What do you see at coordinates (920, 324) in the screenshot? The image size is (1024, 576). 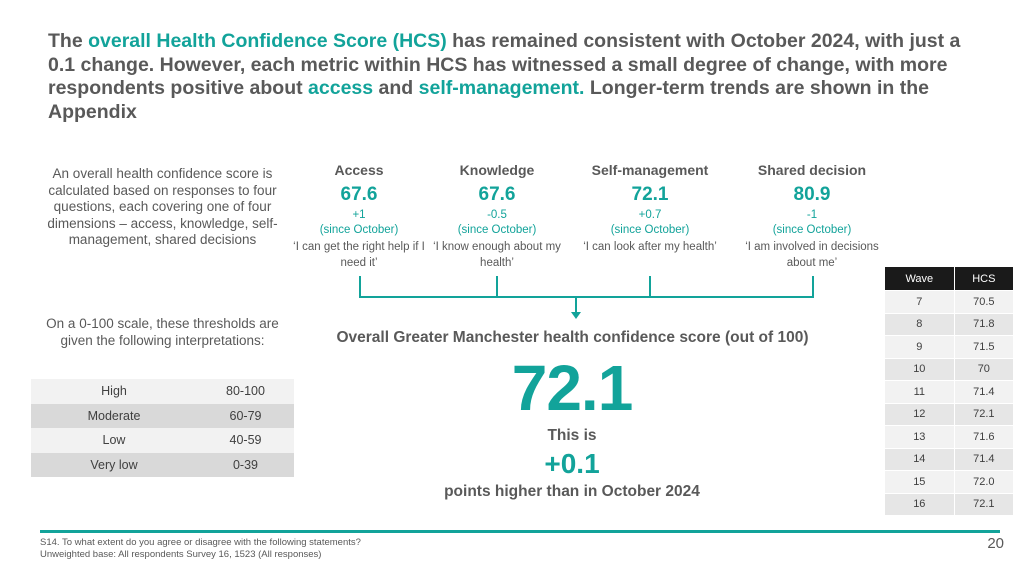 I see `wave-cell: 8` at bounding box center [920, 324].